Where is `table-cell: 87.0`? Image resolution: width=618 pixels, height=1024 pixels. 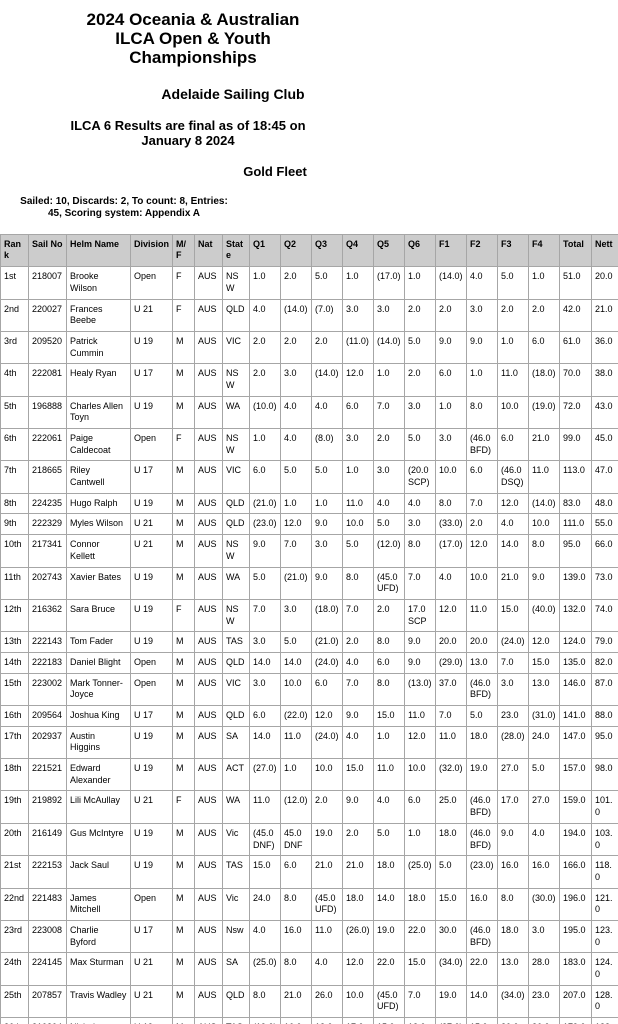
table-cell: 87.0 is located at coordinates (604, 689).